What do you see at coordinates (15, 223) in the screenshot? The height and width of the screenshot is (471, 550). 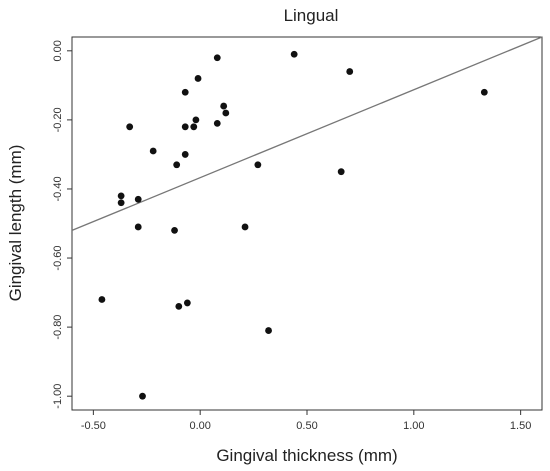 I see `y-axis-label: Gingival length (mm)` at bounding box center [15, 223].